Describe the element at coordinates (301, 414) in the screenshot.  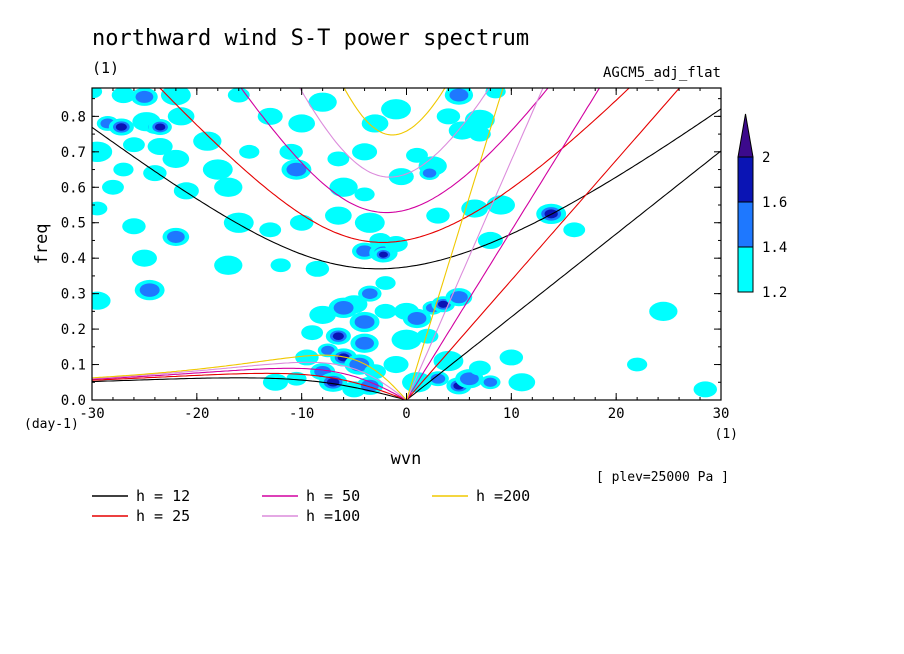
I see `x-tick-label: -10` at that location.